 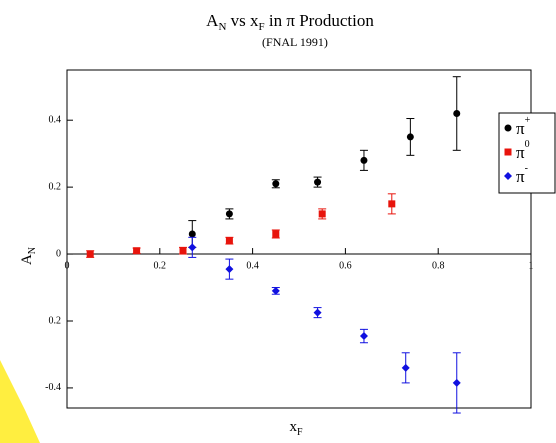 What do you see at coordinates (55, 119) in the screenshot?
I see `y-tick-label: 0.4` at bounding box center [55, 119].